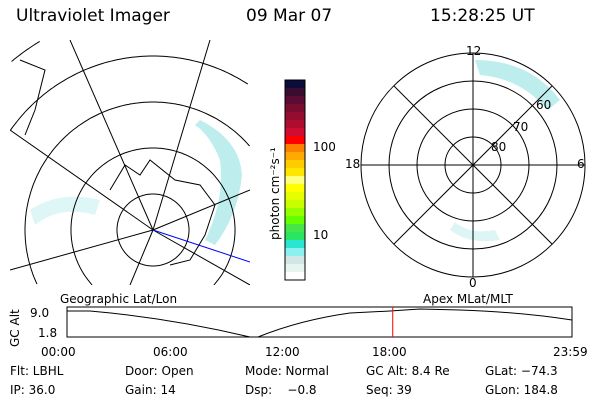 The image size is (600, 400). I want to click on timeline-xtick: 06:00, so click(170, 352).